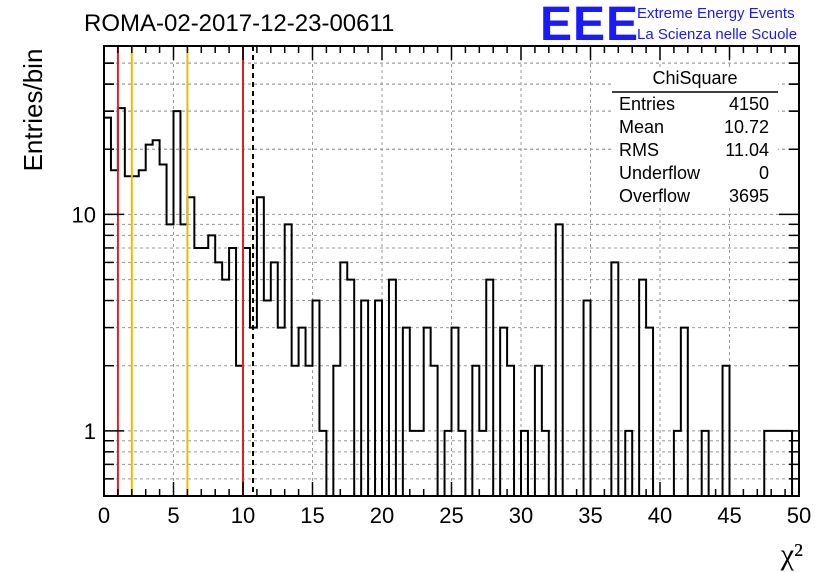 This screenshot has width=836, height=572. I want to click on y-axis-label: Entries/bin, so click(33, 110).